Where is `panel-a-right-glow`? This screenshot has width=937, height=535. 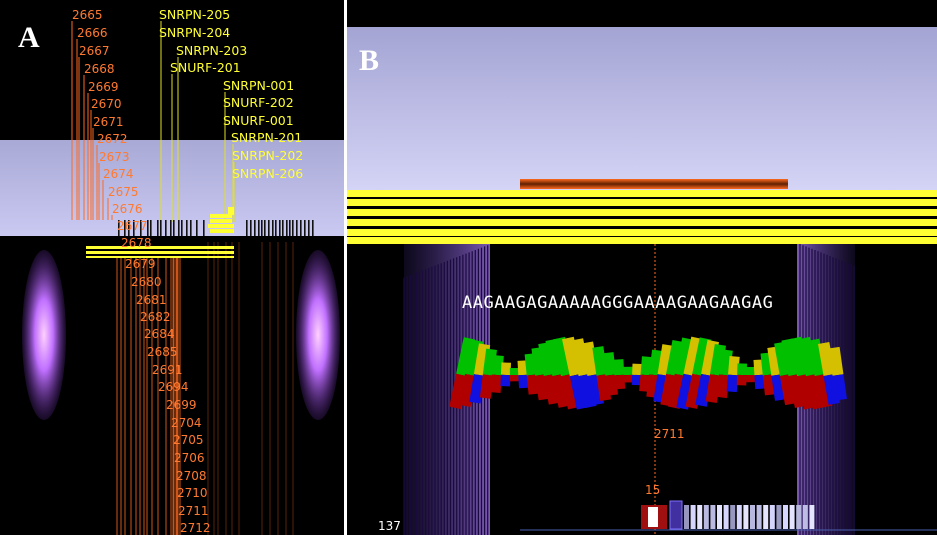
panel-a-right-glow is located at coordinates (318, 335).